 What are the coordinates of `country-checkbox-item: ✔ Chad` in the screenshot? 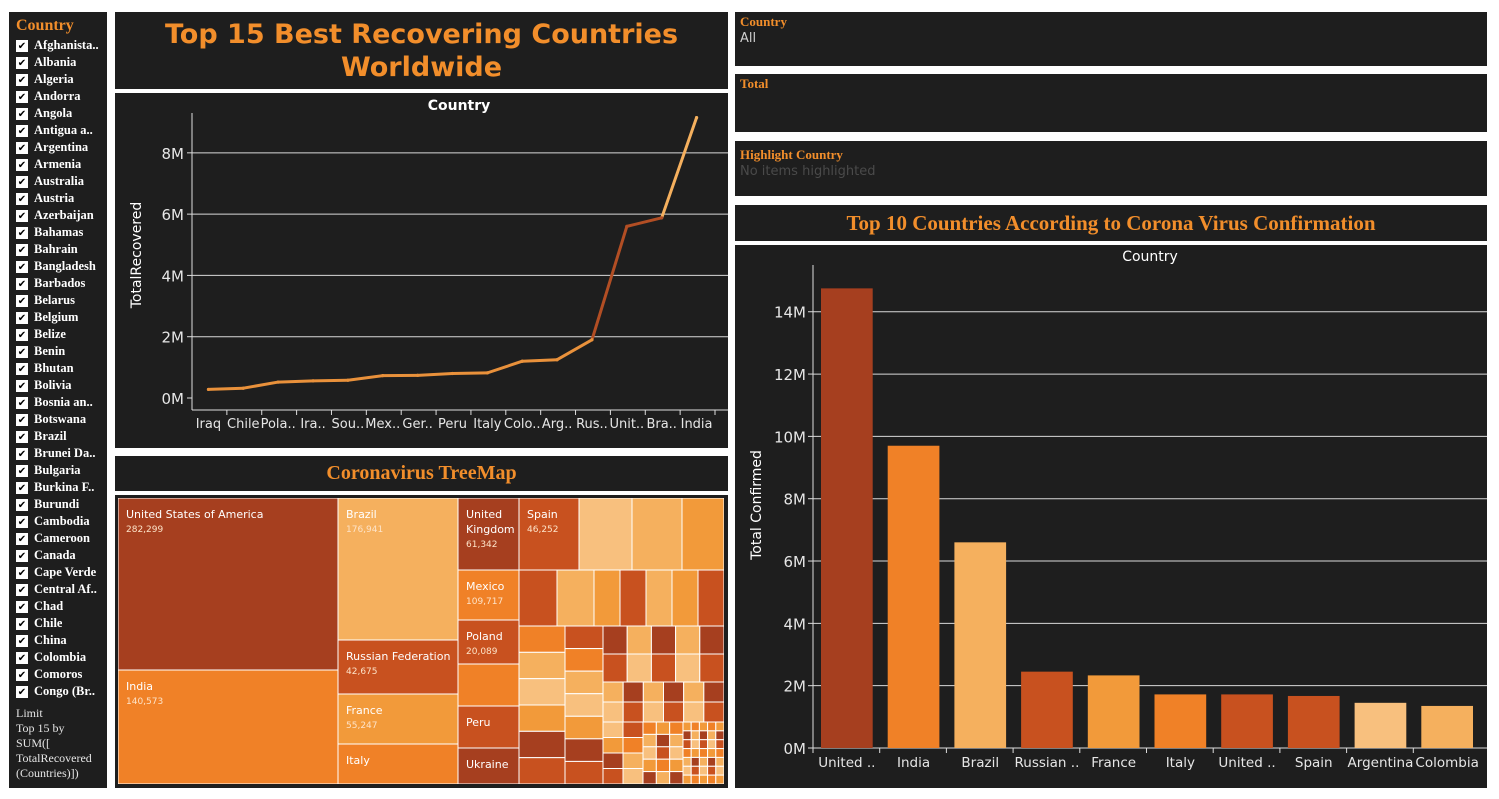 It's located at (62, 606).